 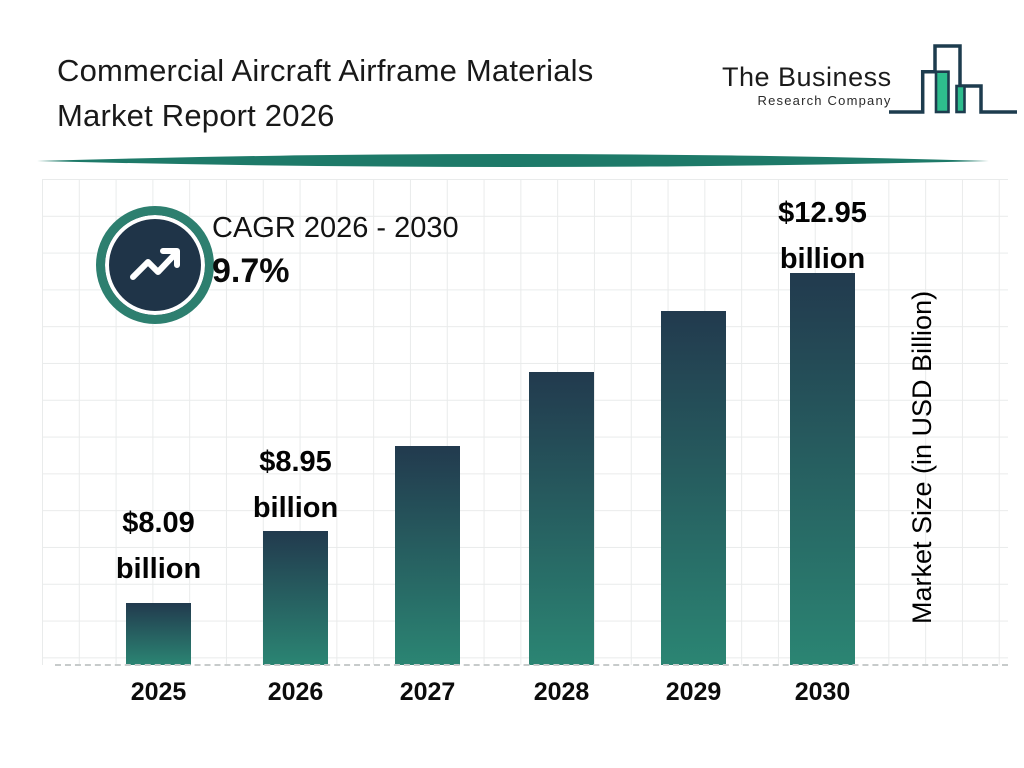 I want to click on trending-up-icon, so click(x=155, y=264).